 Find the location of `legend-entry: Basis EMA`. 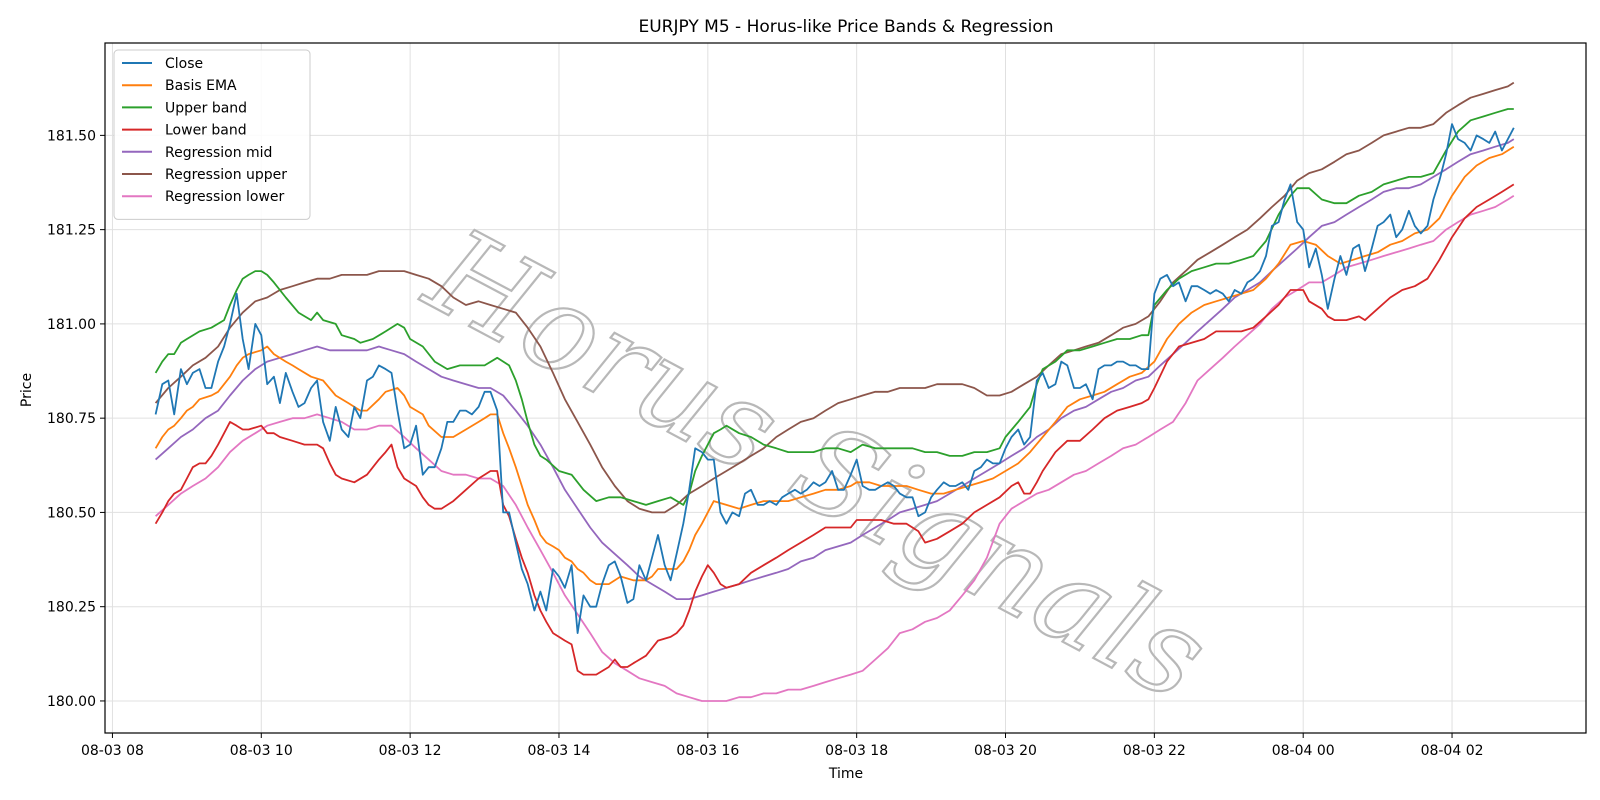

legend-entry: Basis EMA is located at coordinates (201, 86).